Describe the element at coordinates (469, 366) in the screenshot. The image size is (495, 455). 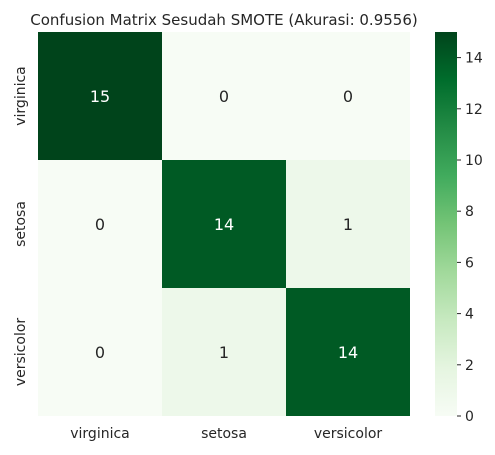
I see `colorbar-tick-label: 2` at that location.